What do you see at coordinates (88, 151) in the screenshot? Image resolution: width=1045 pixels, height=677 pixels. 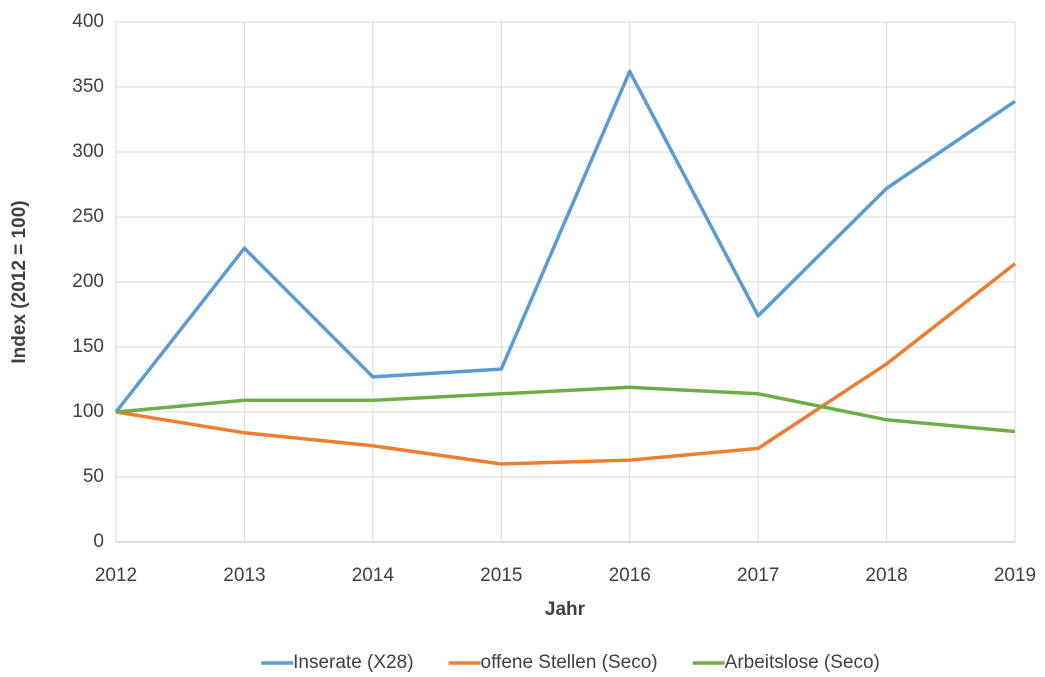 I see `y-tick-label: 300` at bounding box center [88, 151].